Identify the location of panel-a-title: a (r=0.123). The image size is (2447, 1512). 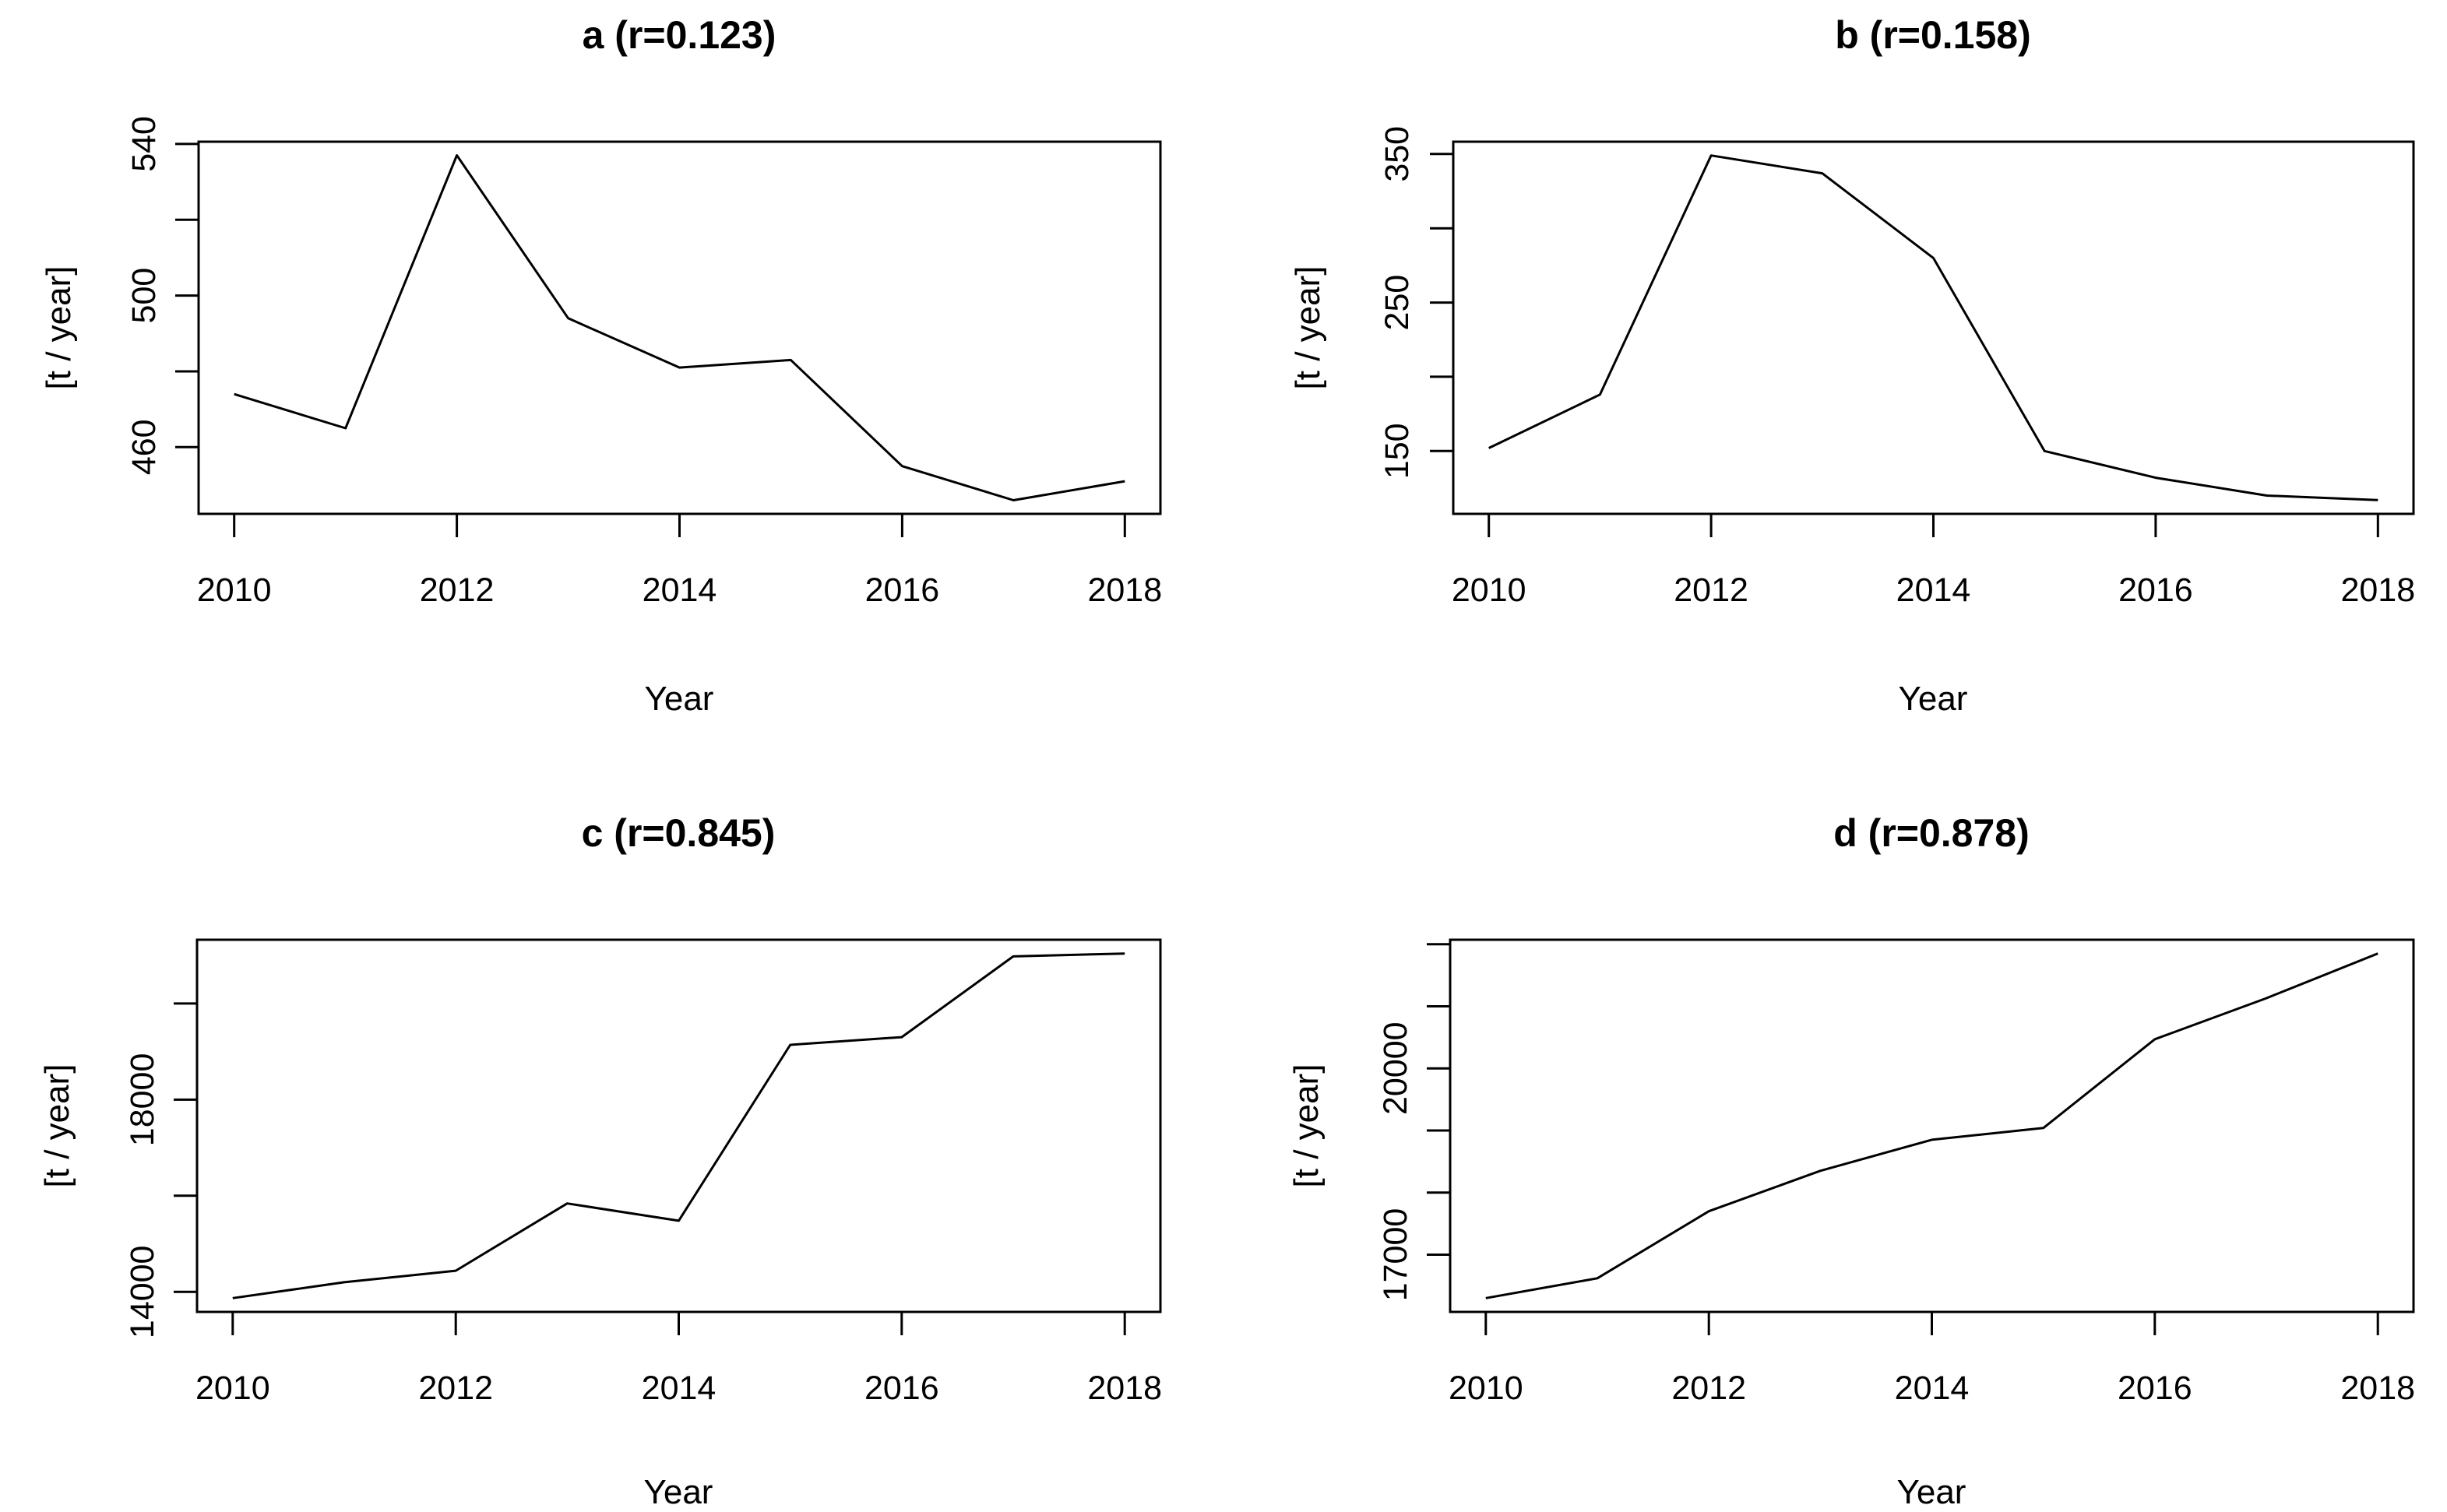
(679, 35).